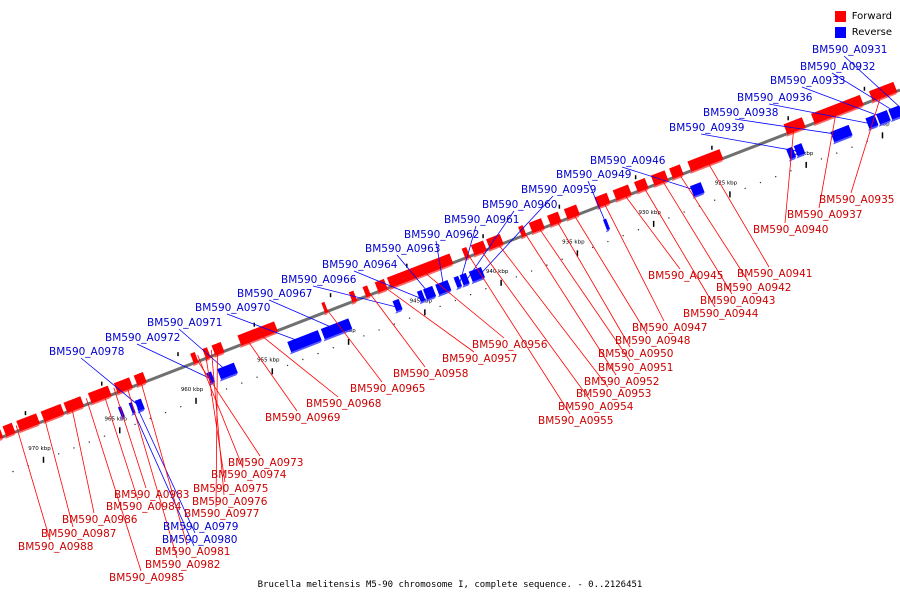 The width and height of the screenshot is (900, 600). Describe the element at coordinates (387, 389) in the screenshot. I see `gene-label: BM590_A0965` at that location.